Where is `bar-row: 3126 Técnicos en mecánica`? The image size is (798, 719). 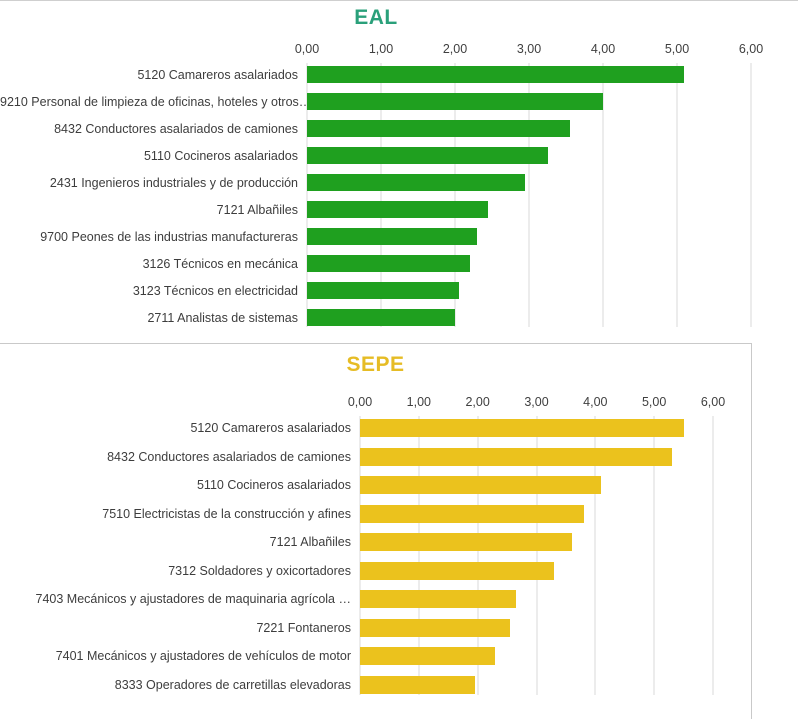
bar-row: 3126 Técnicos en mecánica is located at coordinates (376, 263).